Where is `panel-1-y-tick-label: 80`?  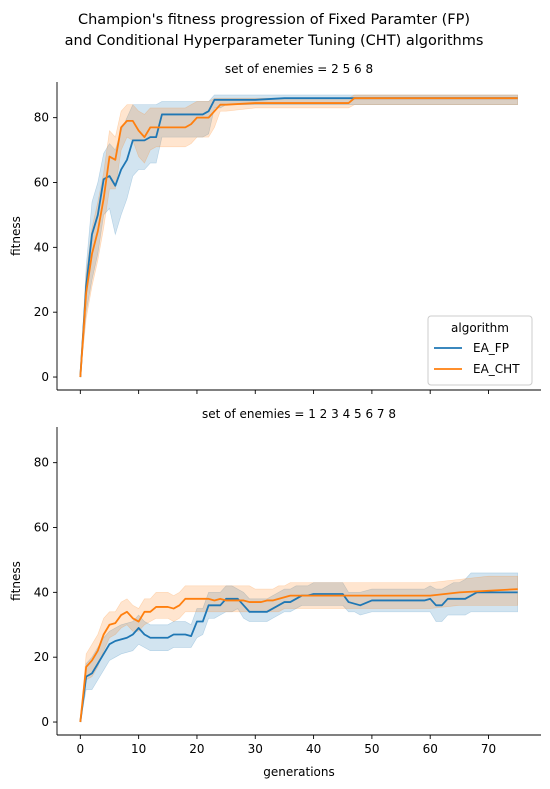 panel-1-y-tick-label: 80 is located at coordinates (41, 463).